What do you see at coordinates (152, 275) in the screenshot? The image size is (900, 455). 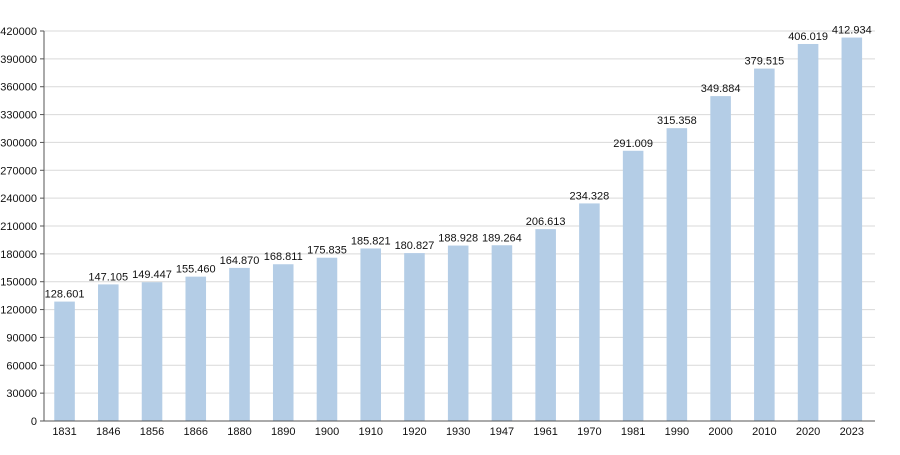 I see `data-label-1856: 149.447` at bounding box center [152, 275].